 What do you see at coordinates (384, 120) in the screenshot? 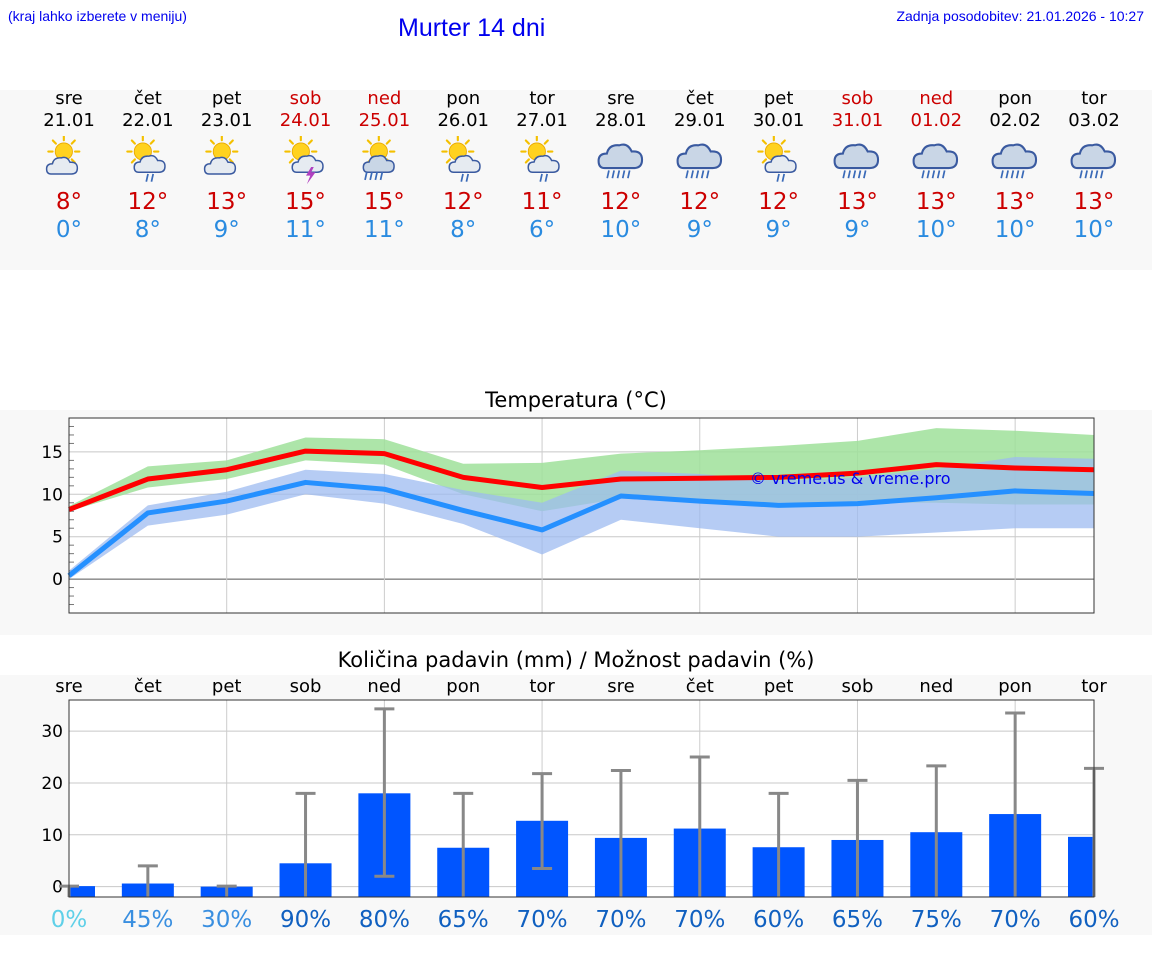
I see `day-date: 25.01` at bounding box center [384, 120].